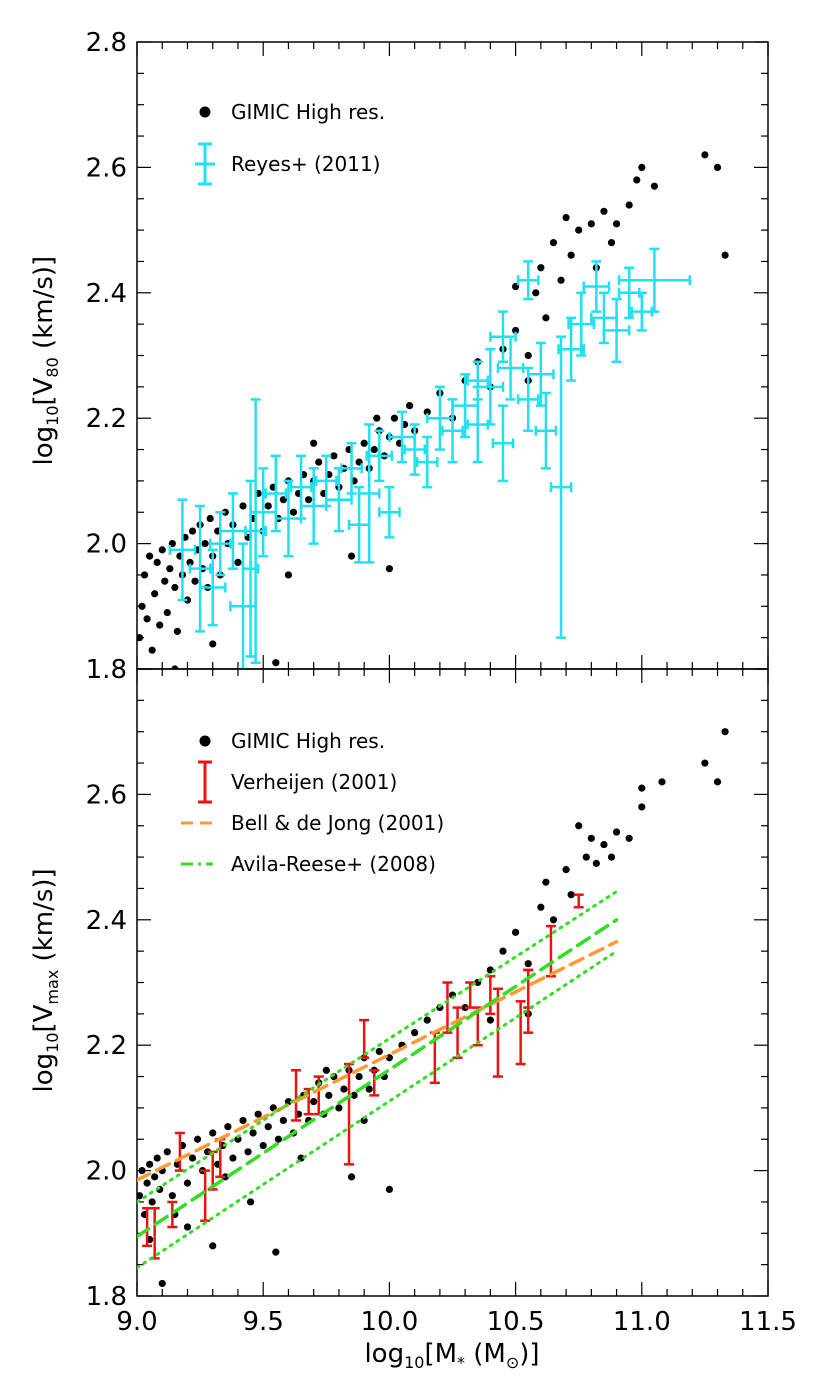  What do you see at coordinates (308, 112) in the screenshot?
I see `legend-label: GIMIC High res.` at bounding box center [308, 112].